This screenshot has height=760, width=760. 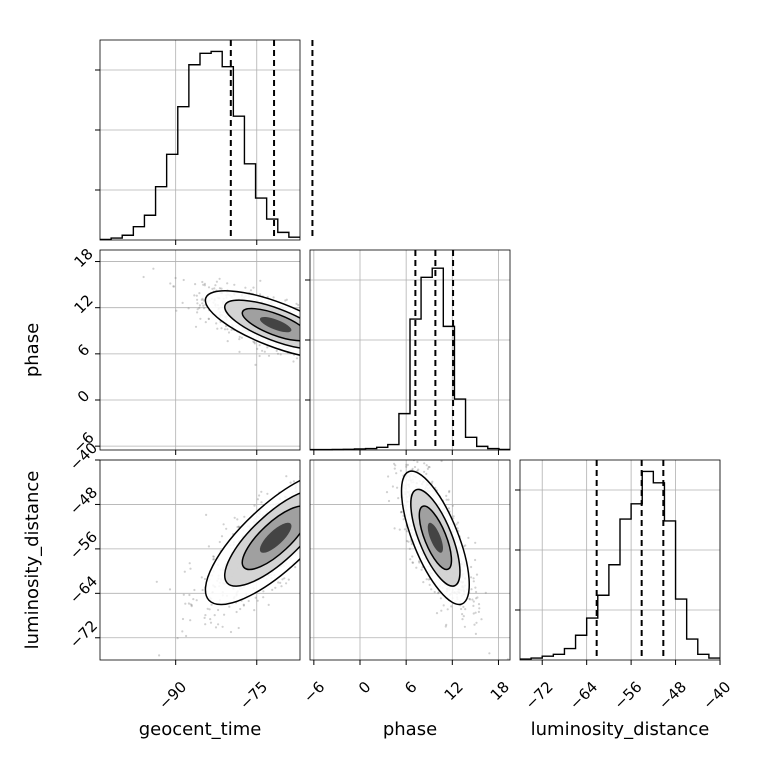 I want to click on hist-panel-geocent-time, so click(x=204, y=142).